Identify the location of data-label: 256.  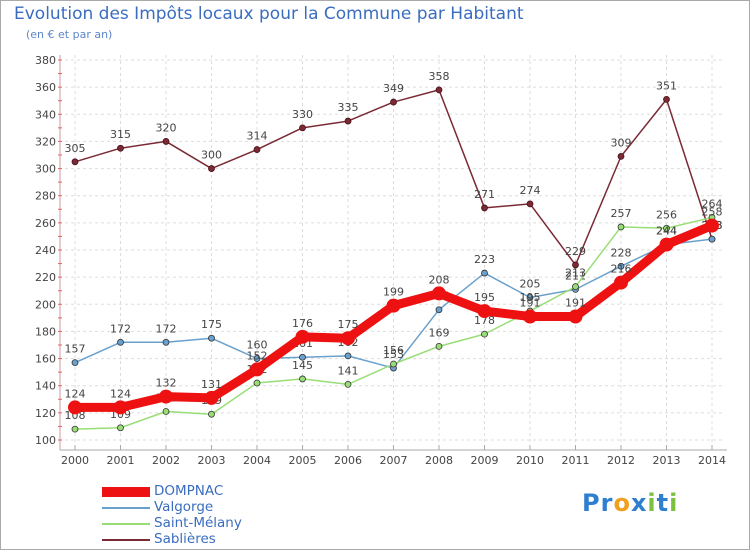
(666, 214).